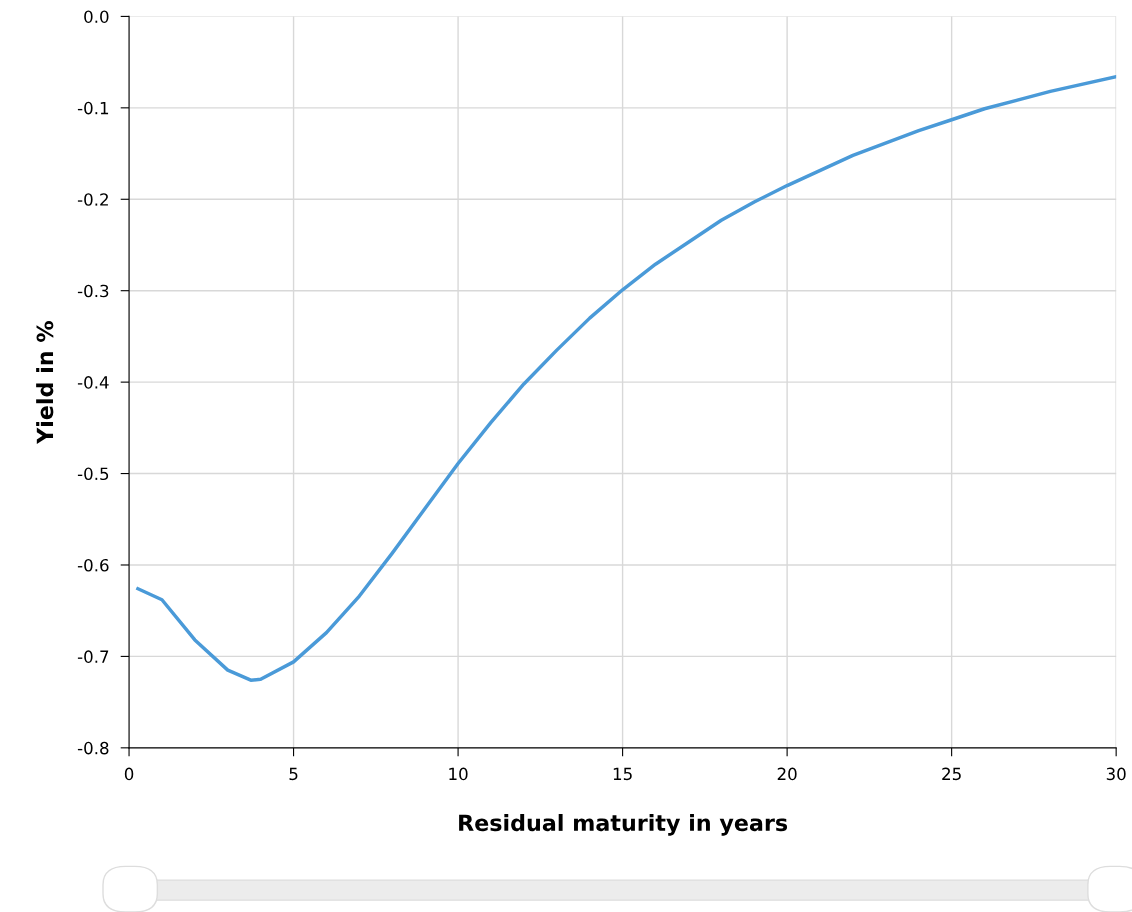 This screenshot has height=912, width=1132. I want to click on y-tick-label: -0.1, so click(93, 108).